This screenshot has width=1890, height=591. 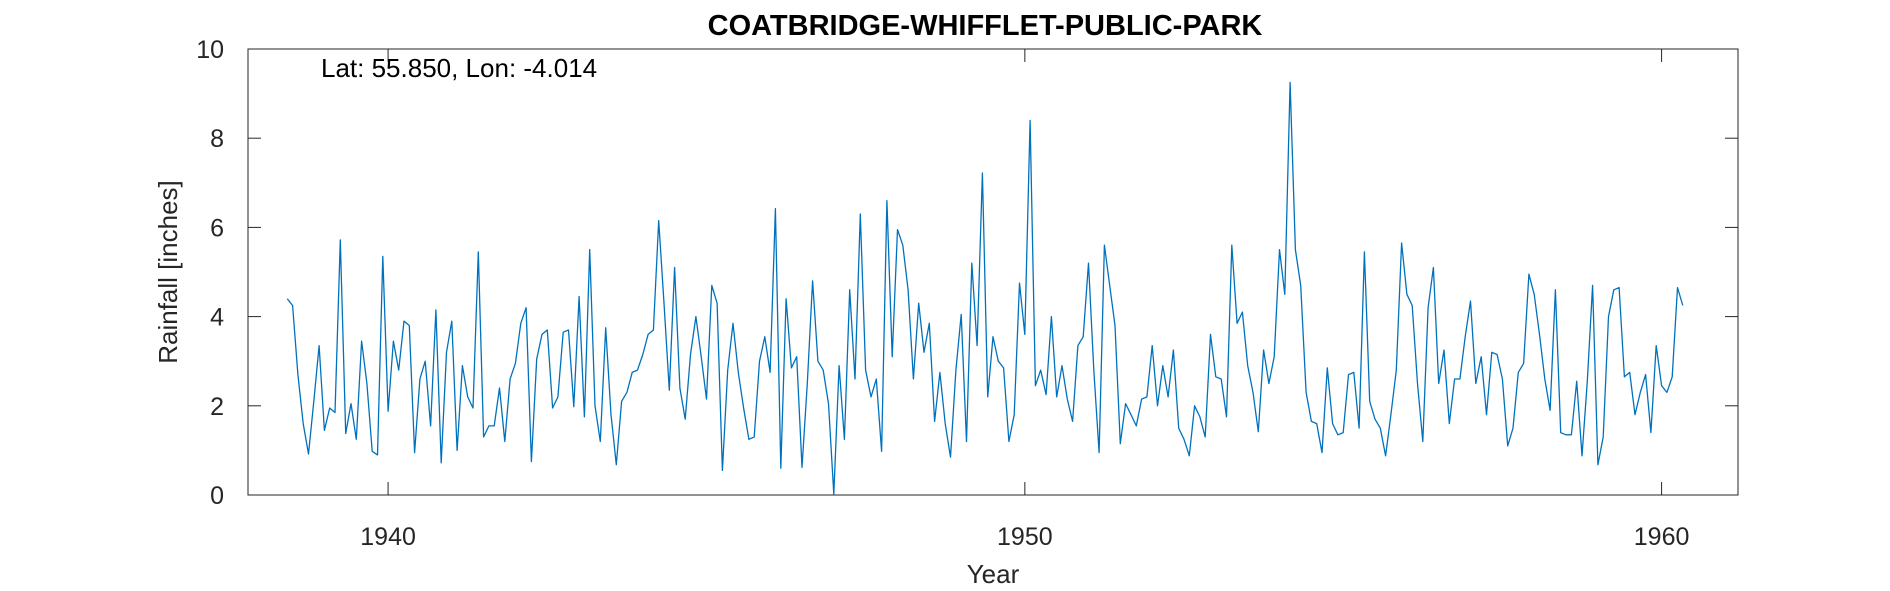 I want to click on y-tick-label: 0, so click(x=217, y=496).